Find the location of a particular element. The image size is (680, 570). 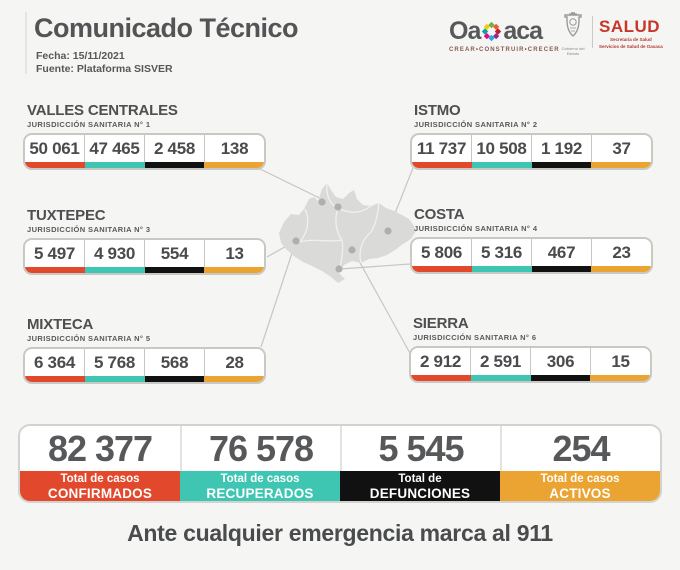

active-value: 15 is located at coordinates (620, 361).